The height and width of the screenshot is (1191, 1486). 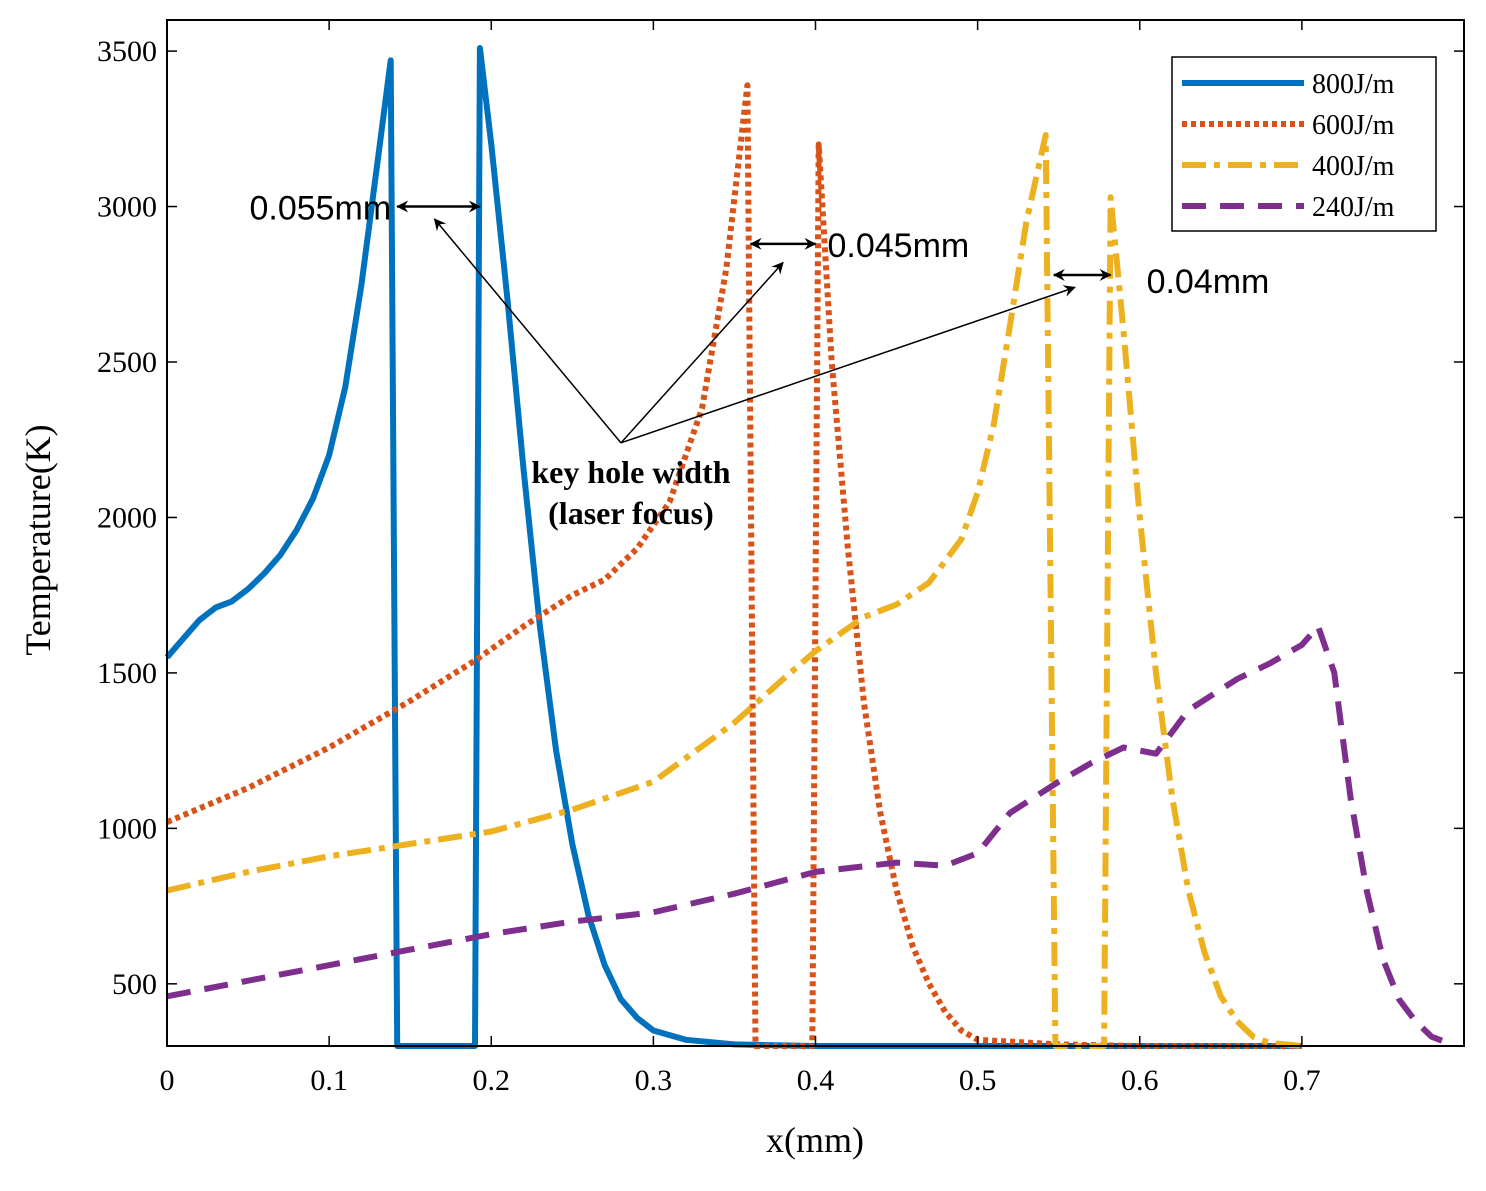 I want to click on x-tick-label: 0.4, so click(x=816, y=1080).